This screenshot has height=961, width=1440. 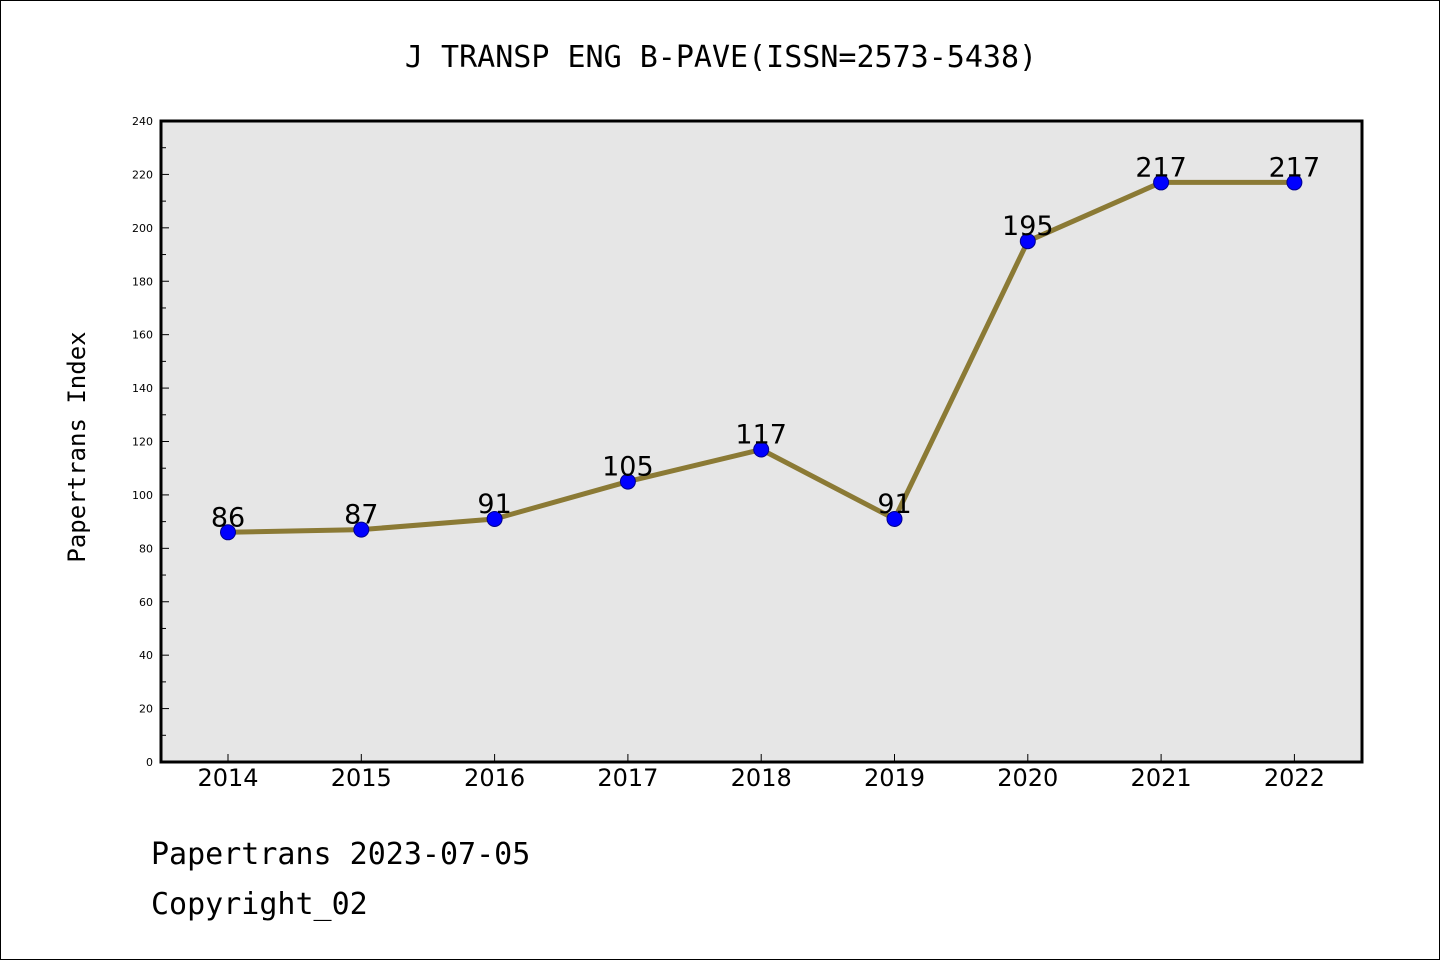 What do you see at coordinates (1027, 778) in the screenshot?
I see `x-tick-label: 2020` at bounding box center [1027, 778].